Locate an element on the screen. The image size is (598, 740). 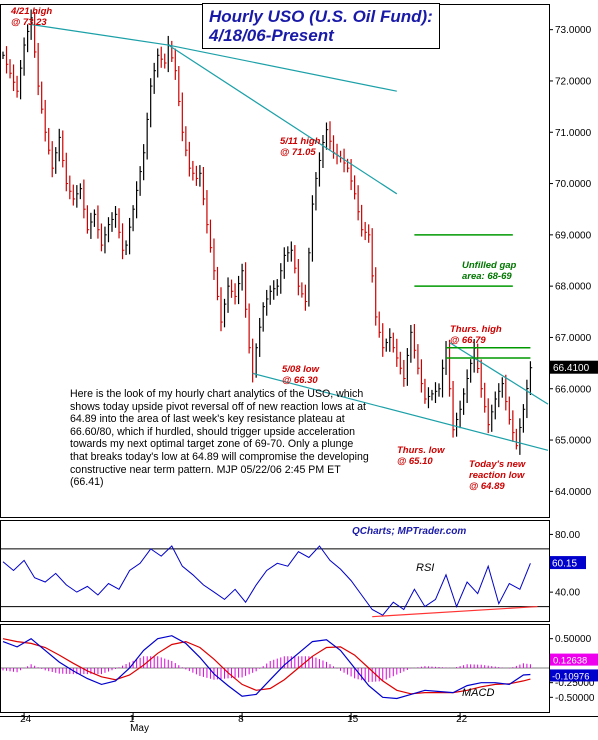
annotation-text: @ 71.05 is located at coordinates (298, 152).